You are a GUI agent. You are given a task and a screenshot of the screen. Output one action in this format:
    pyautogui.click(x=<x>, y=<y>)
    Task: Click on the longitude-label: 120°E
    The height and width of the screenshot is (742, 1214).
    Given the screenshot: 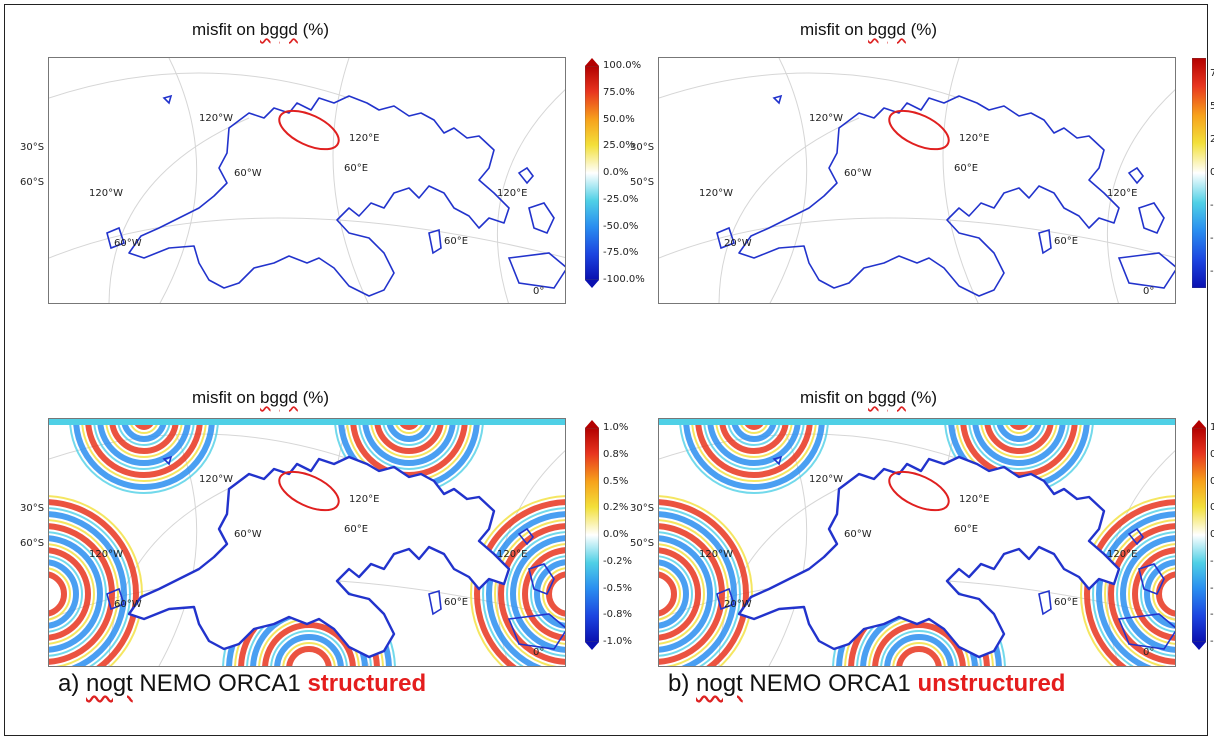 What is the action you would take?
    pyautogui.click(x=512, y=554)
    